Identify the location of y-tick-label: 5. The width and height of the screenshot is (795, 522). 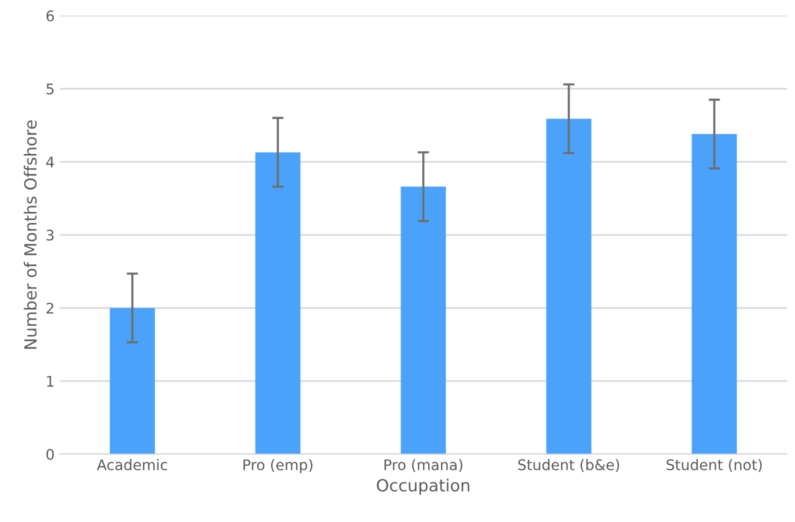
(50, 89).